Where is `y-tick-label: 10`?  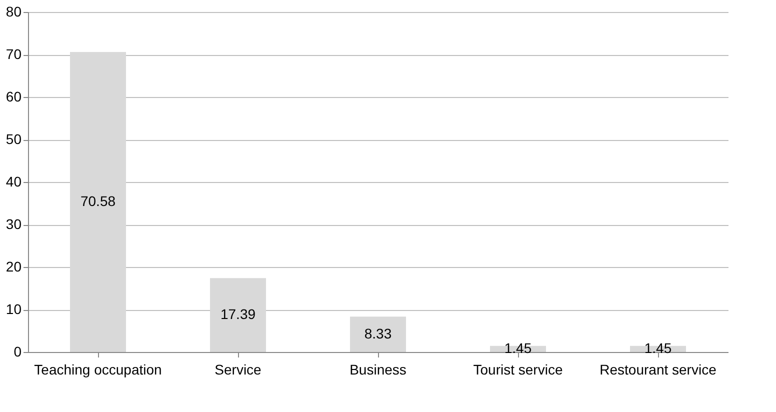 y-tick-label: 10 is located at coordinates (14, 309).